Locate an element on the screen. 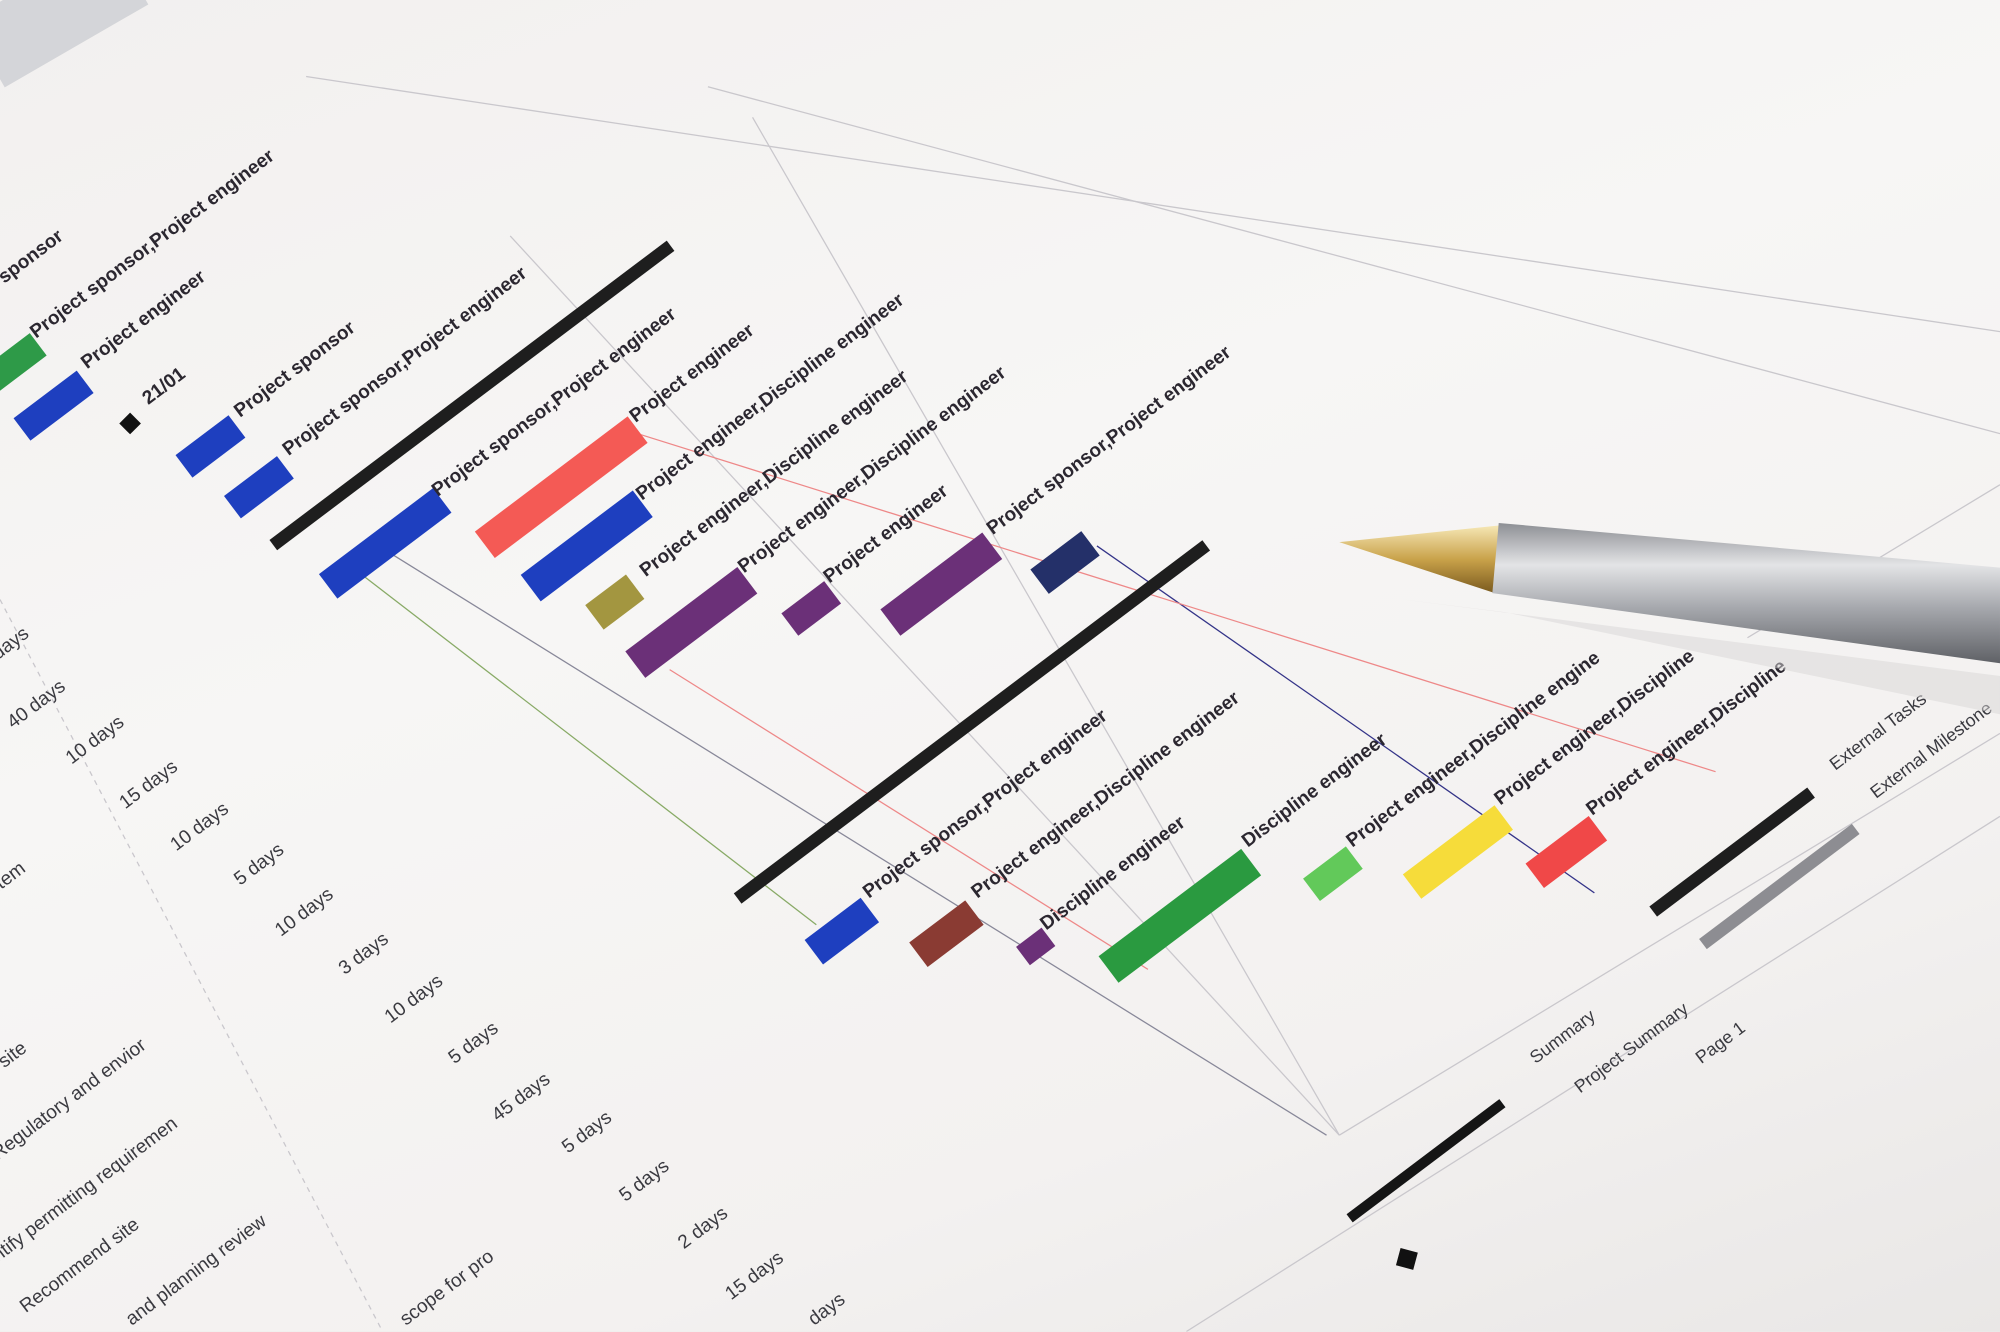 Image resolution: width=2000 pixels, height=1332 pixels. pen-tip is located at coordinates (1419, 559).